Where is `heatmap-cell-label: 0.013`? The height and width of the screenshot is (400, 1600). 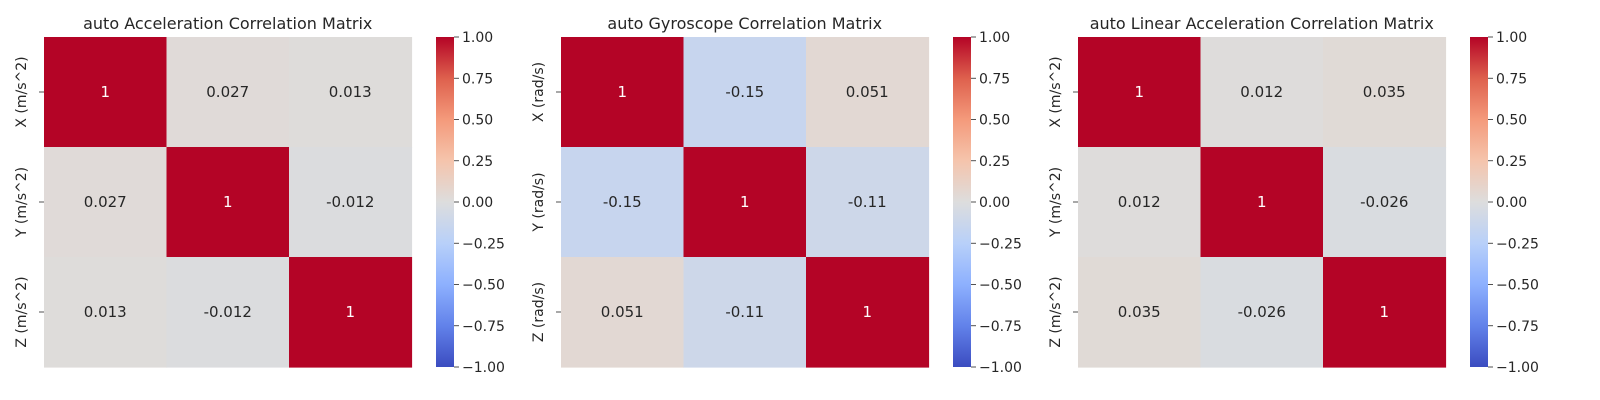
heatmap-cell-label: 0.013 is located at coordinates (350, 92).